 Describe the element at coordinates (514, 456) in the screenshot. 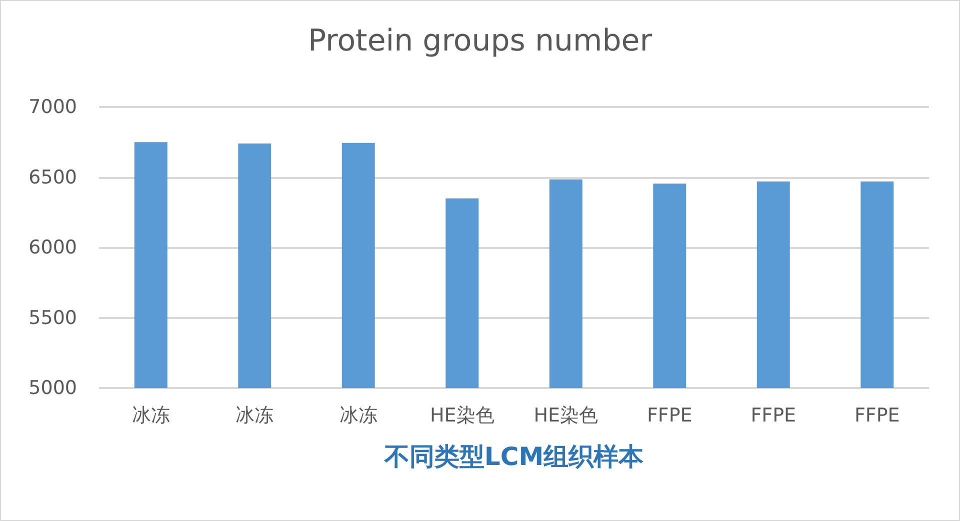

I see `x-axis-title: 不同类型LCM组织样本` at that location.